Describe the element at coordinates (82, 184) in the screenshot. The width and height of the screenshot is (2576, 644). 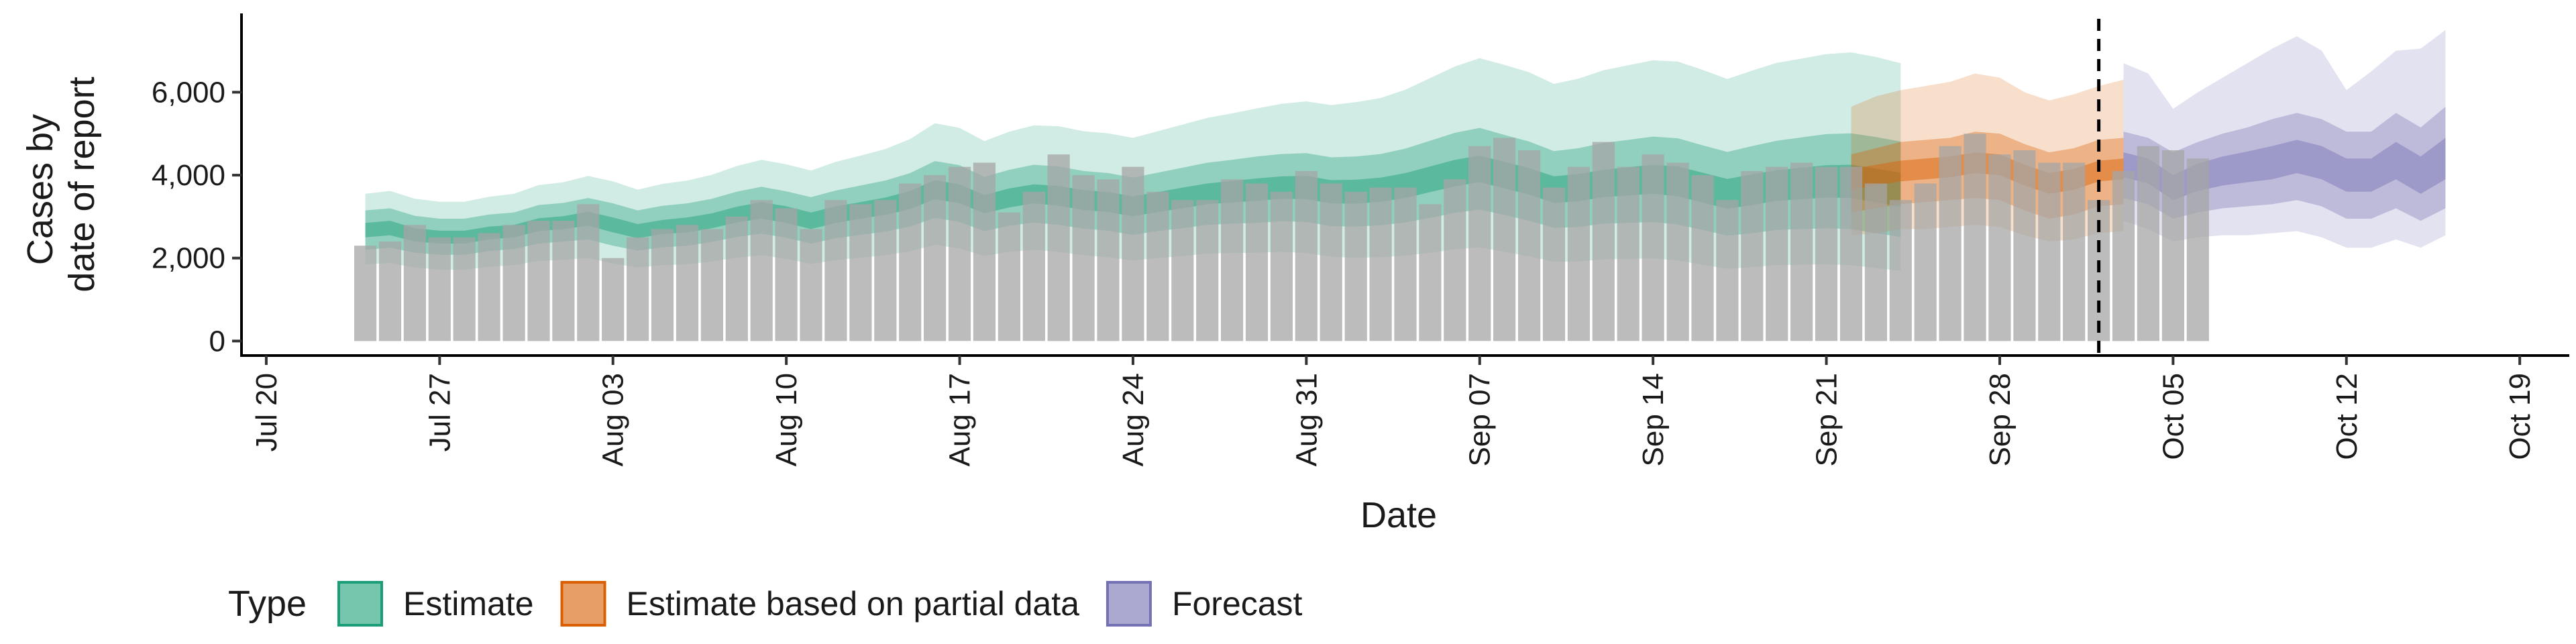
I see `y-axis-title-line-2: date of report` at that location.